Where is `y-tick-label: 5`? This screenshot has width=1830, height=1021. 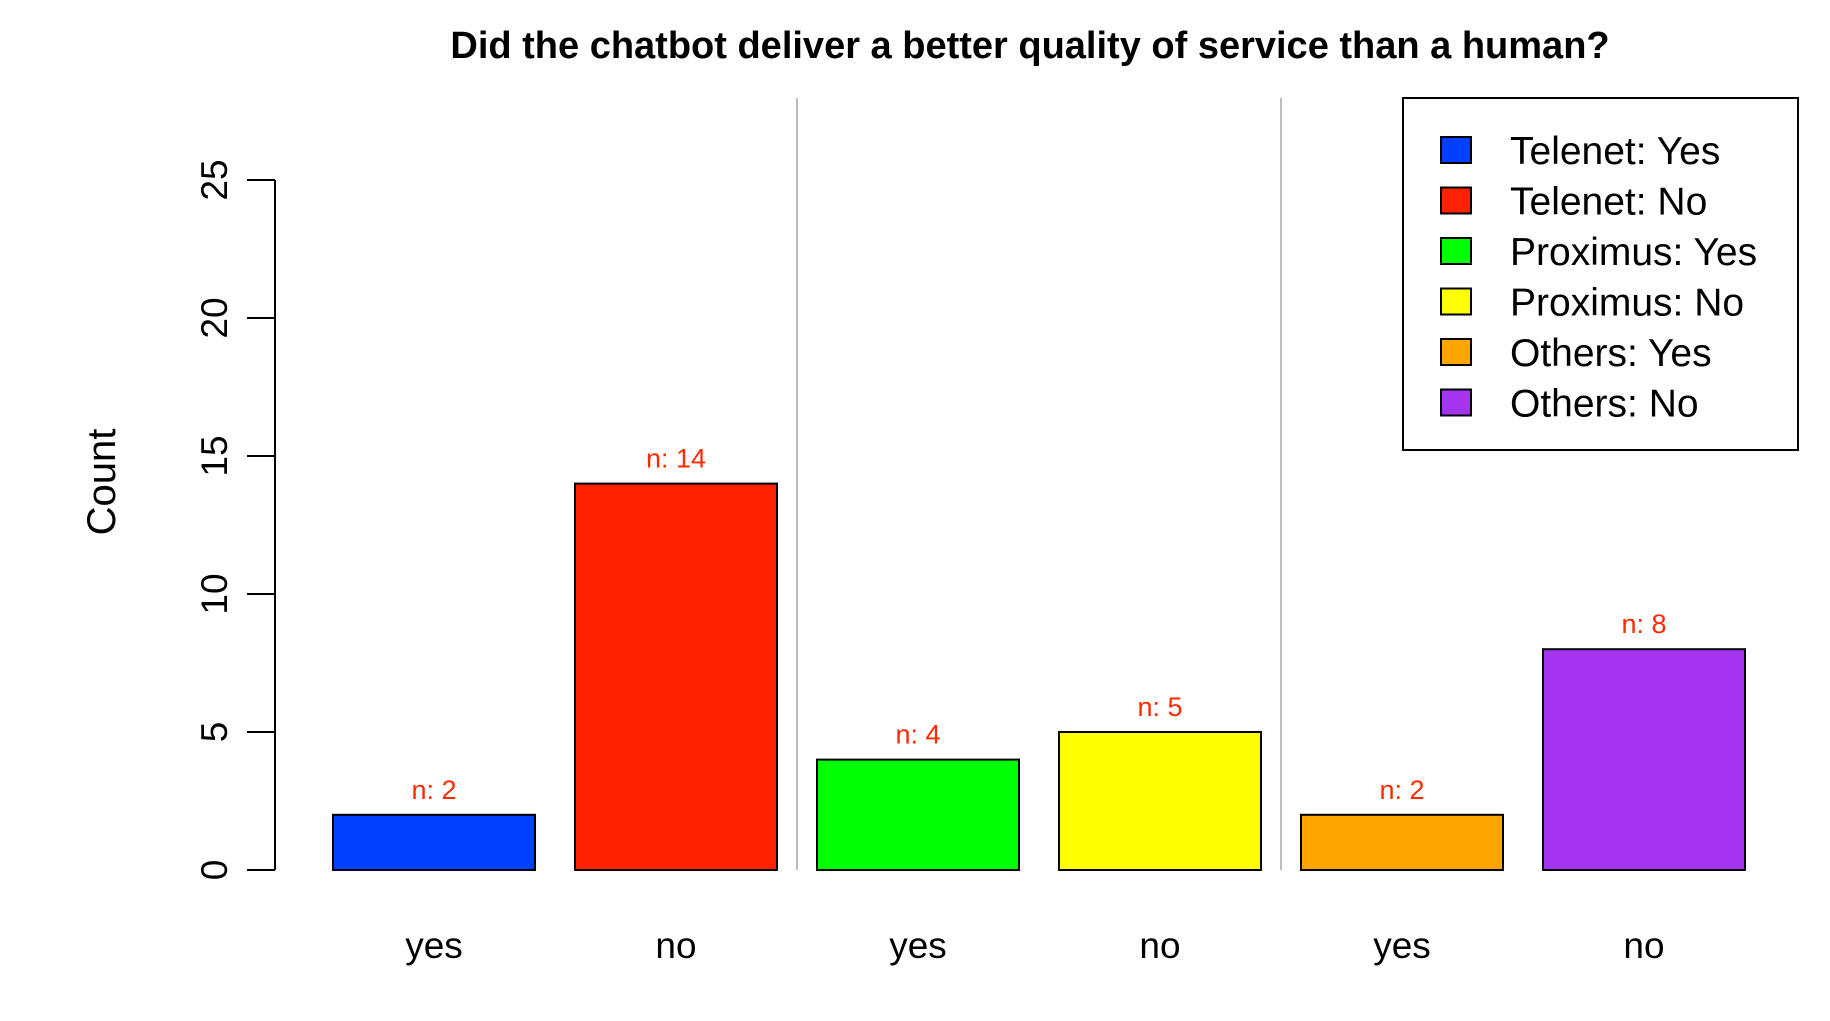 y-tick-label: 5 is located at coordinates (214, 732).